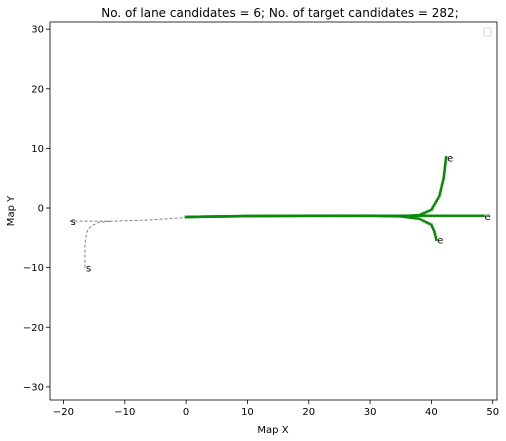 The width and height of the screenshot is (506, 441). I want to click on y-tick-label: −10, so click(33, 268).